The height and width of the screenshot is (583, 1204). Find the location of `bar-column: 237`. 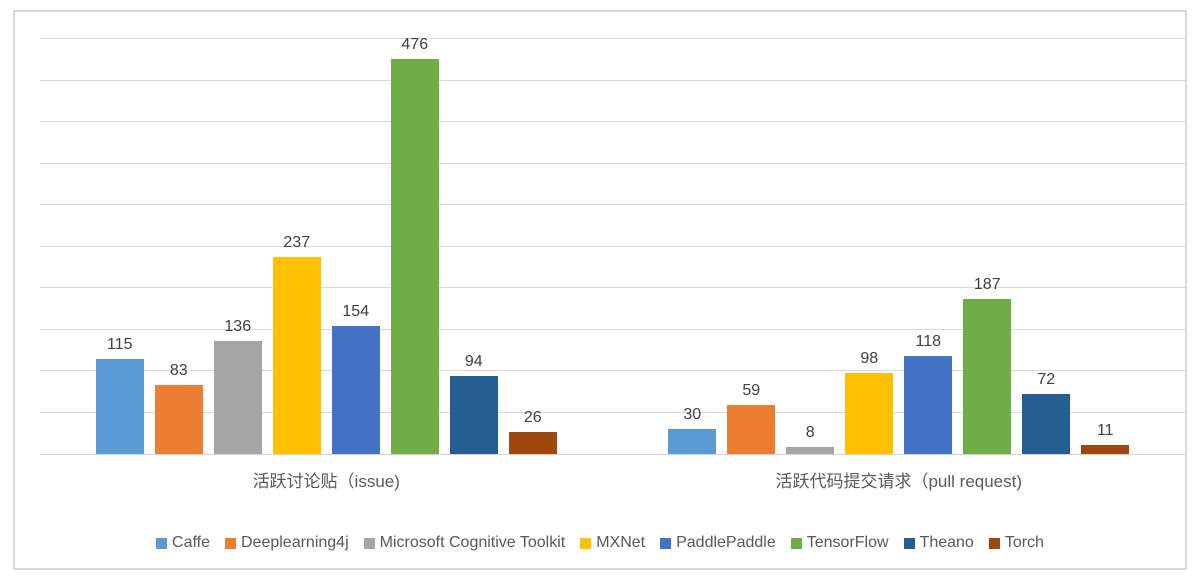

bar-column: 237 is located at coordinates (296, 344).